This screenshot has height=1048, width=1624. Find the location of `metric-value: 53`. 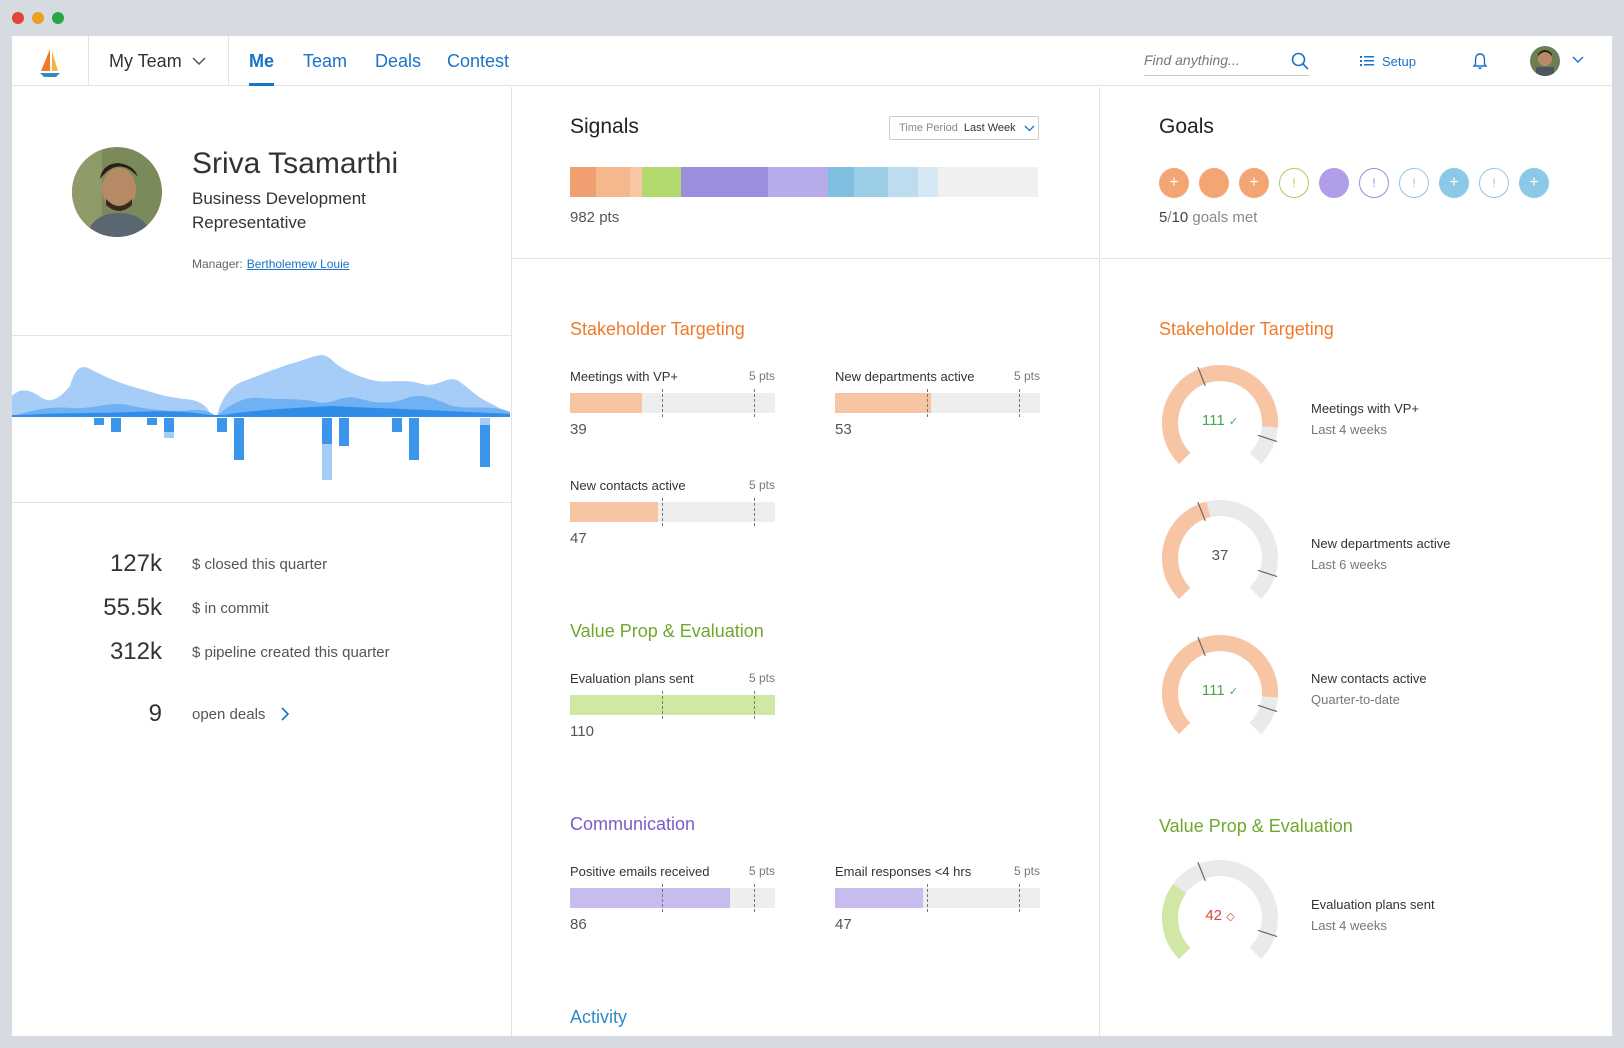

metric-value: 53 is located at coordinates (843, 429).